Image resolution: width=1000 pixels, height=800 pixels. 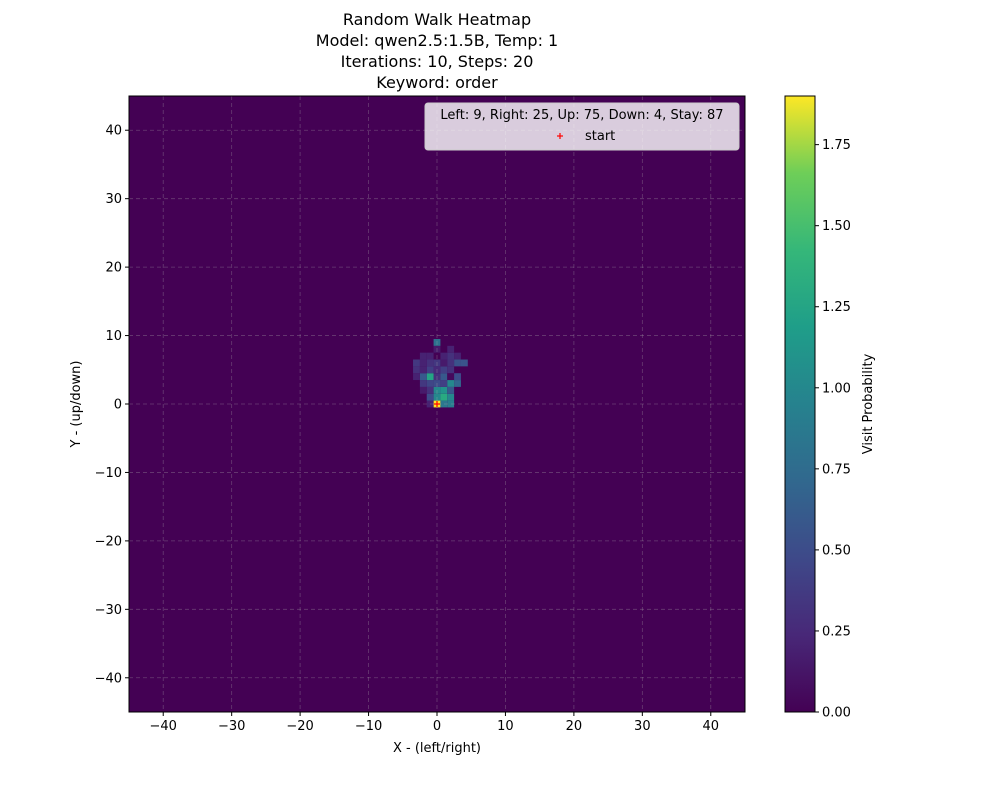 What do you see at coordinates (836, 145) in the screenshot?
I see `colorbar-tick-label: 1.75` at bounding box center [836, 145].